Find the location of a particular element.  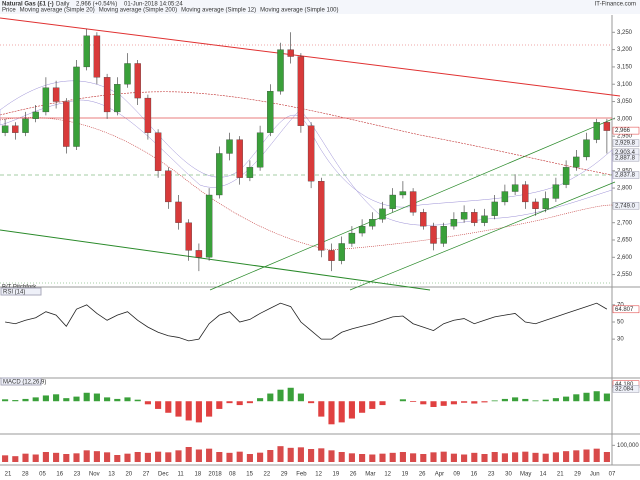

price-tag-label: 2,929.8 is located at coordinates (625, 144).